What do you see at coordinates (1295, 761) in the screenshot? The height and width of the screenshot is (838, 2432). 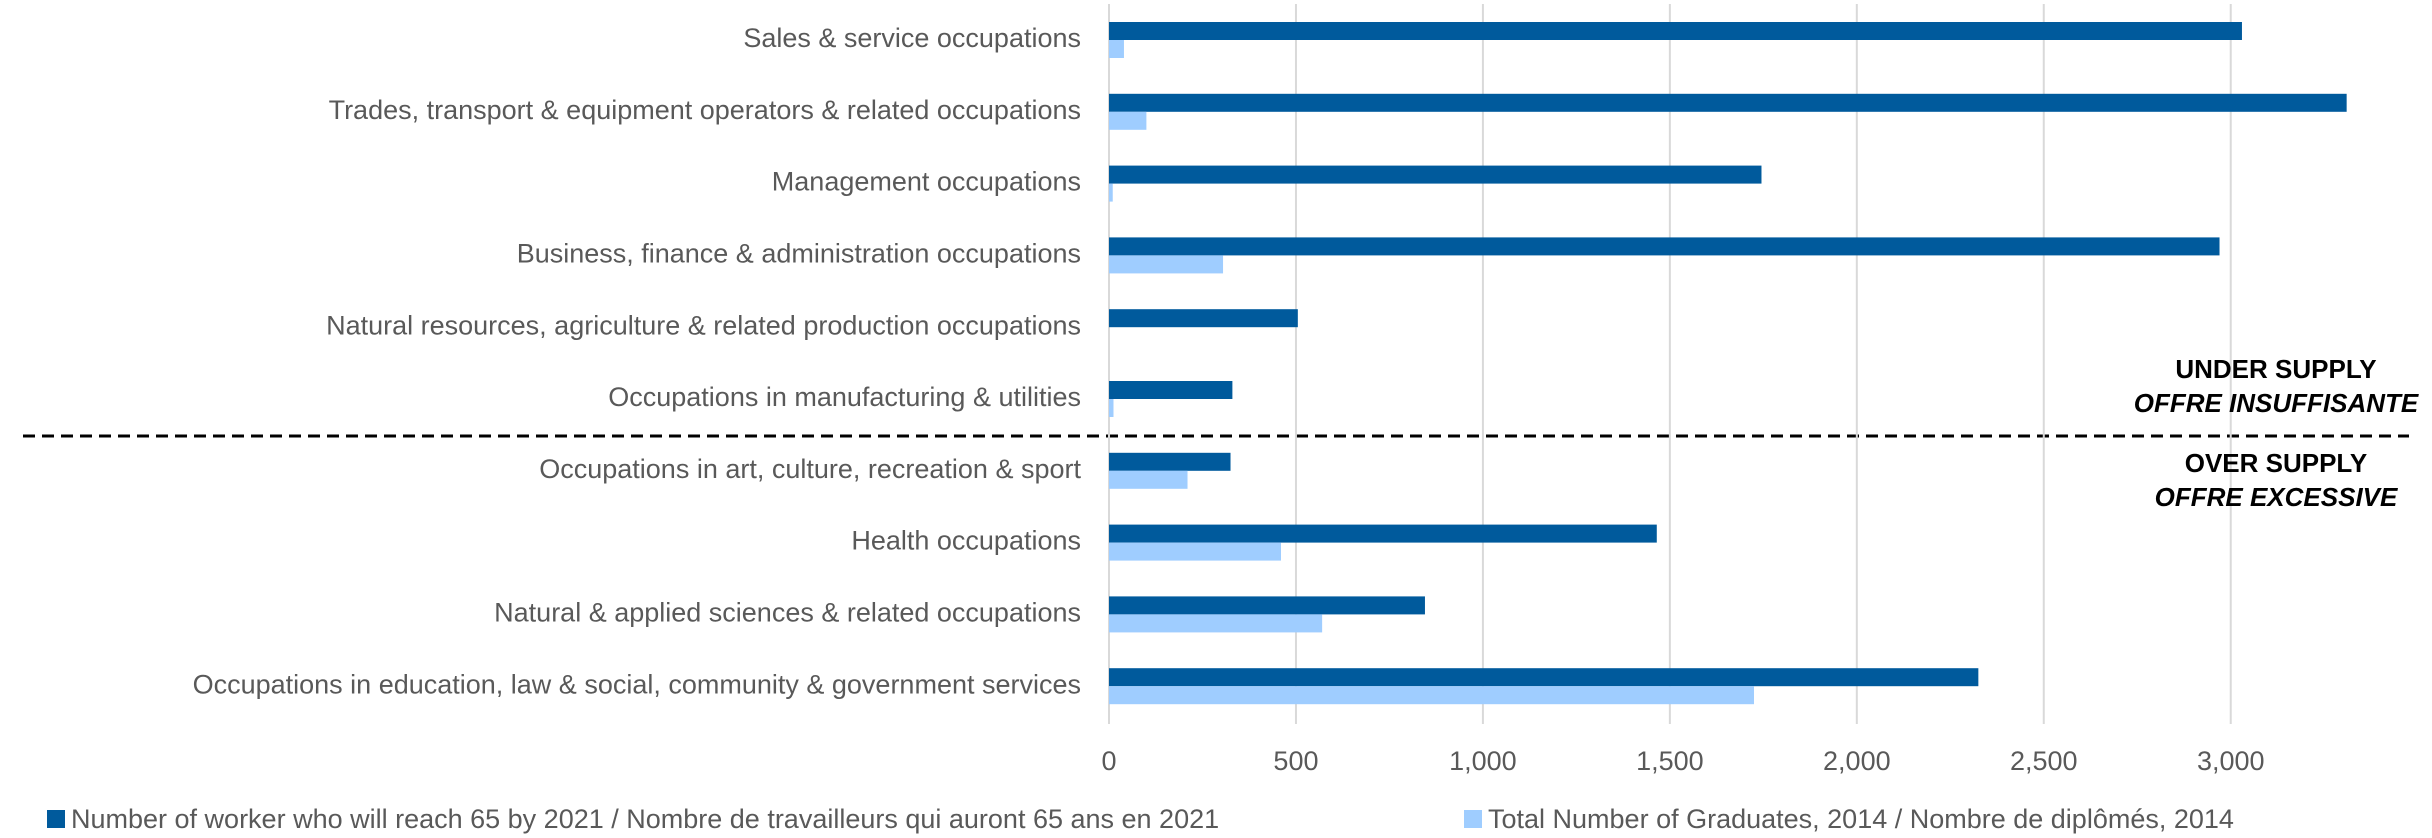 I see `x-tick-label: 500` at bounding box center [1295, 761].